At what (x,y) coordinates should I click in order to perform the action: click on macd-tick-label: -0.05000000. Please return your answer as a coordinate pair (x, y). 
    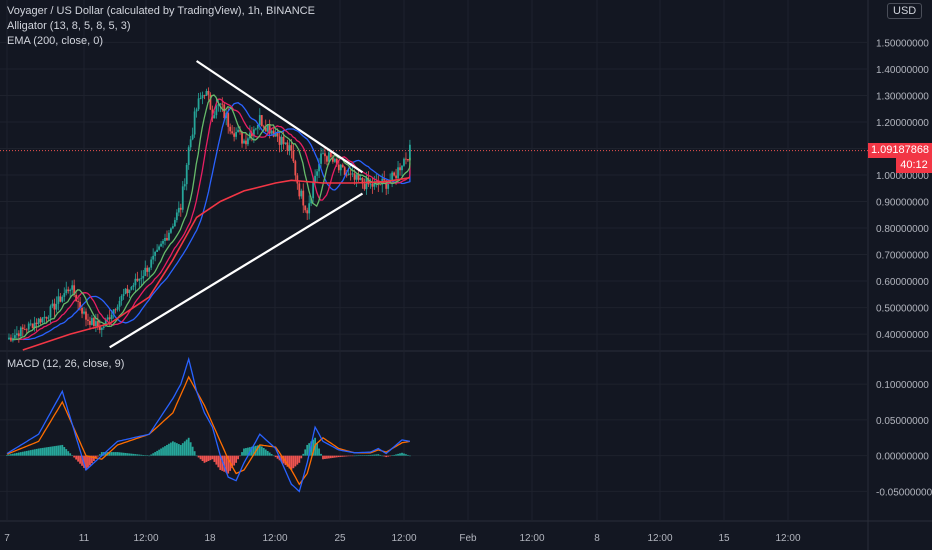
    Looking at the image, I should click on (904, 492).